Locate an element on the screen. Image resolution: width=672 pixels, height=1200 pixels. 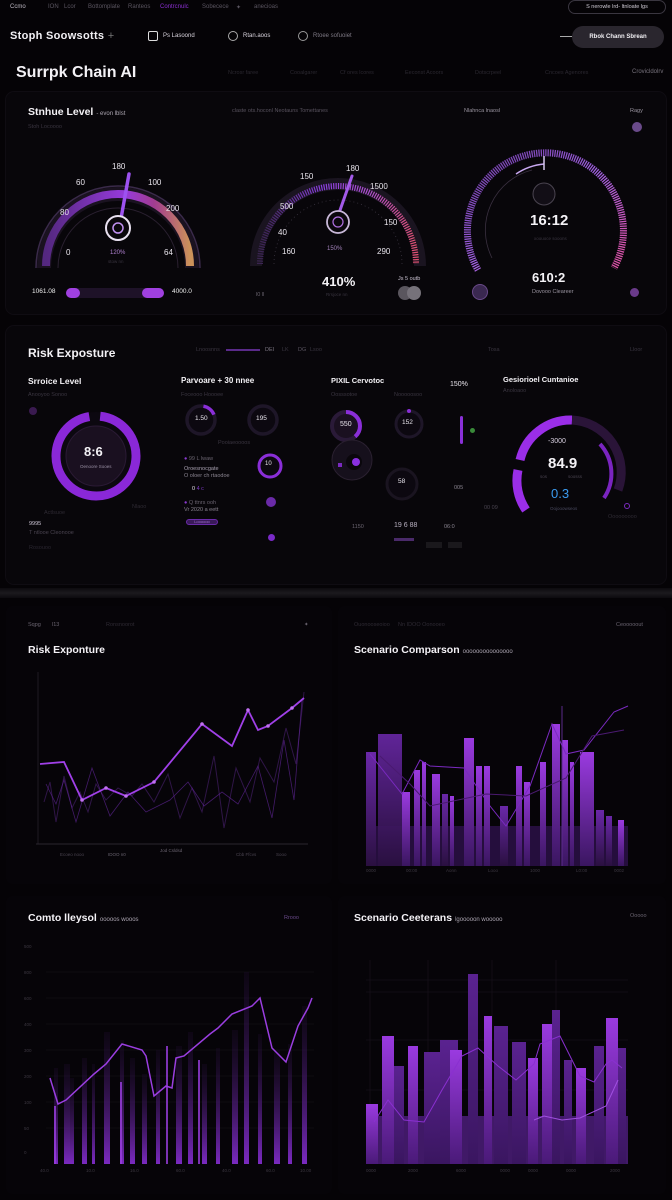
nav-item-active: Contrcnulc is located at coordinates (174, 7).